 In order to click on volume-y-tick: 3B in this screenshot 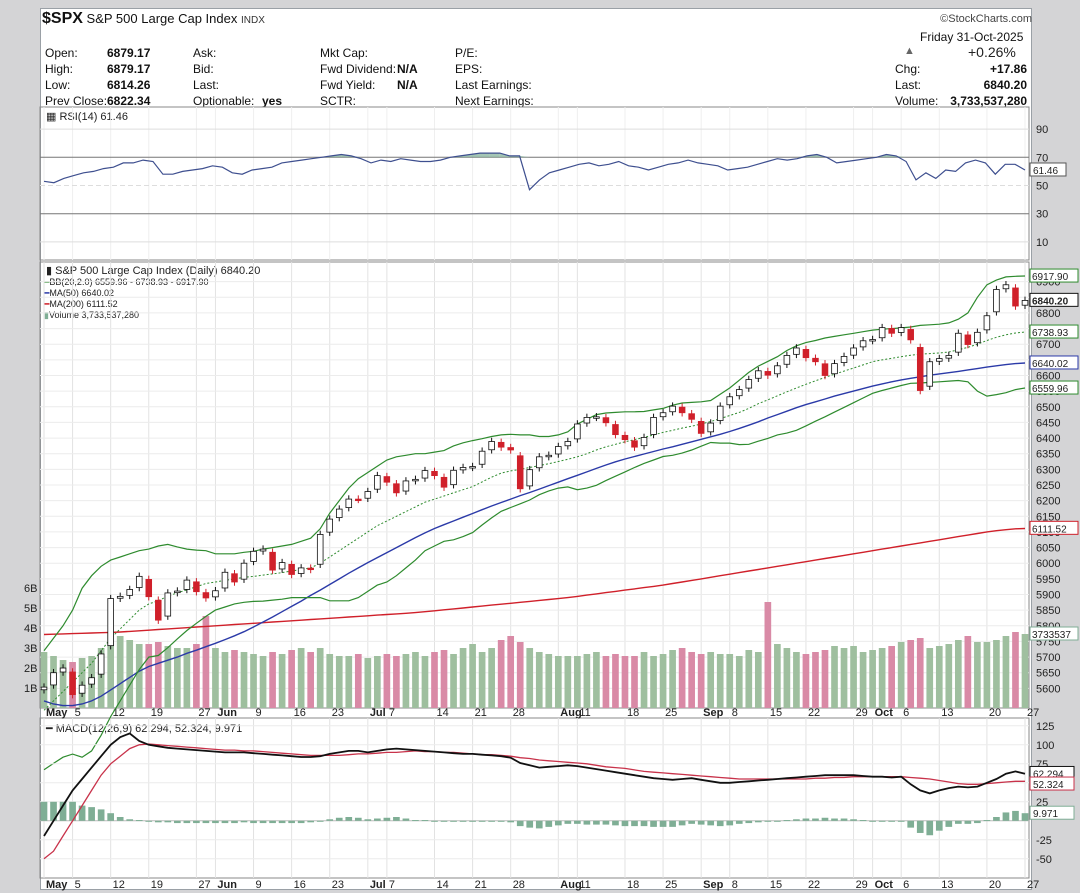, I will do `click(30, 649)`.